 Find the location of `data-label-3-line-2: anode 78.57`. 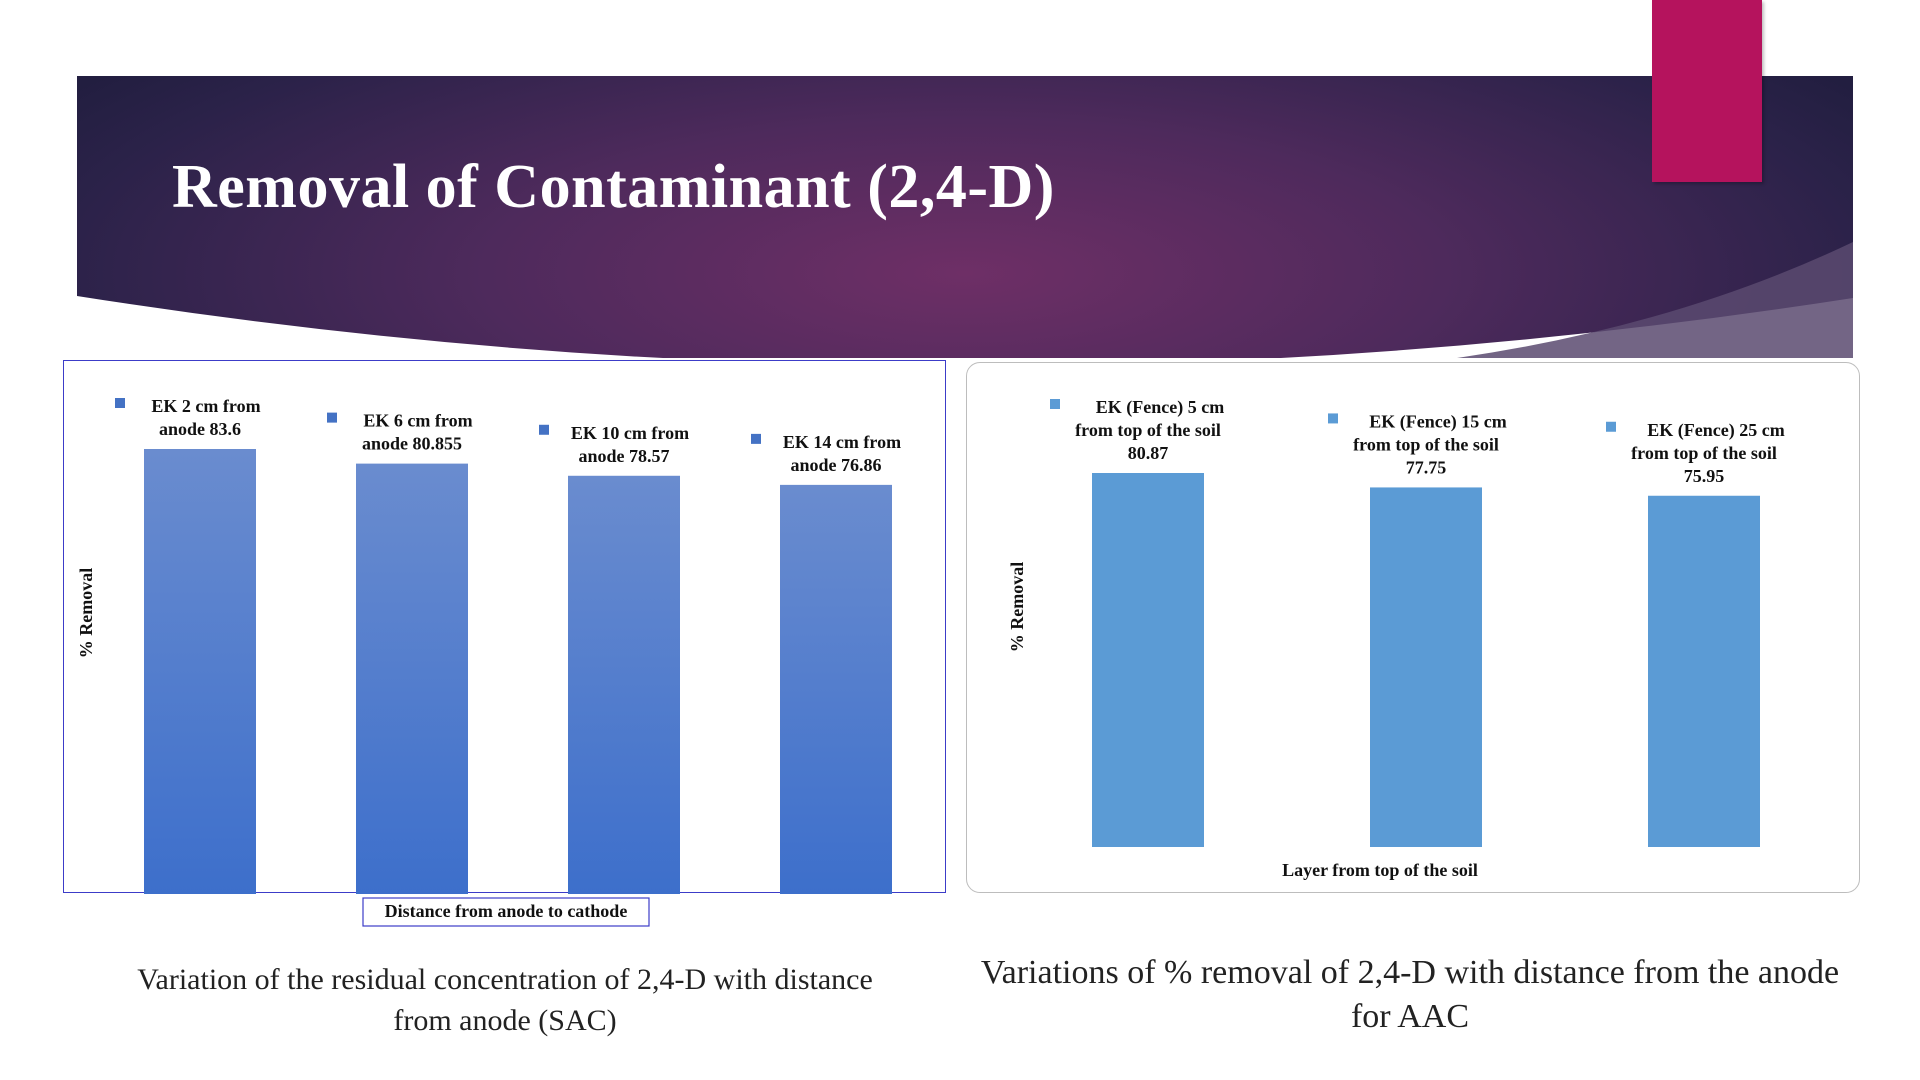

data-label-3-line-2: anode 78.57 is located at coordinates (623, 456).